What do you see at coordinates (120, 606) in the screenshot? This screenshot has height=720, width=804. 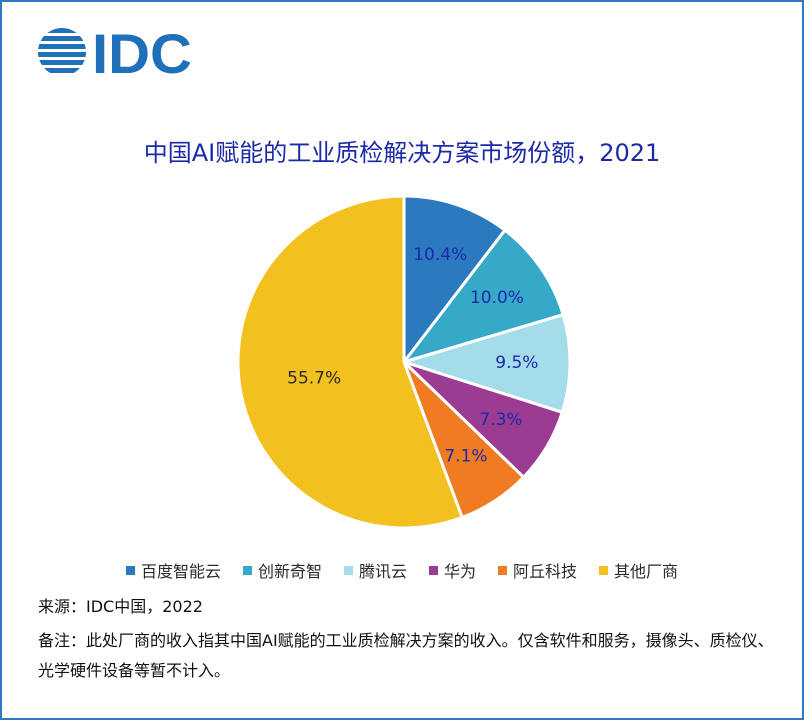 I see `source-text: 来源：IDC中国，2022` at bounding box center [120, 606].